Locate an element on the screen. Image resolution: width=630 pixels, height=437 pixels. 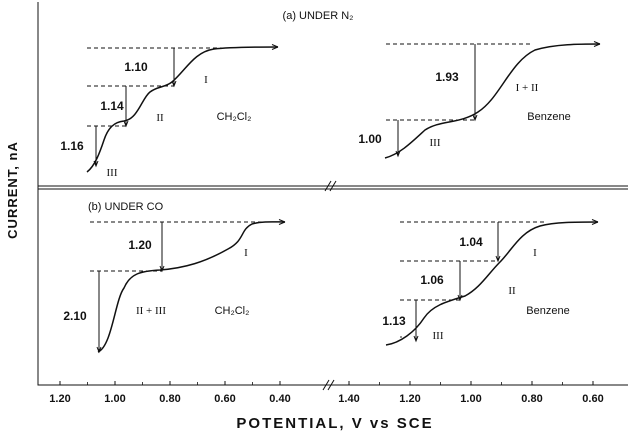
x-tick-label: 0.40 is located at coordinates (279, 399).